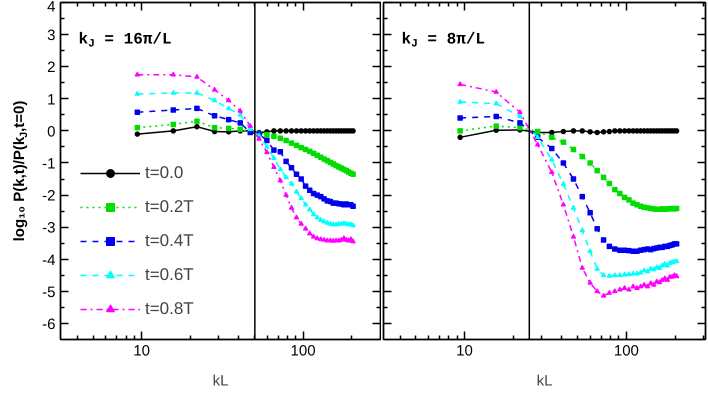 The width and height of the screenshot is (708, 395). What do you see at coordinates (49, 260) in the screenshot?
I see `y-tick-label: -4` at bounding box center [49, 260].